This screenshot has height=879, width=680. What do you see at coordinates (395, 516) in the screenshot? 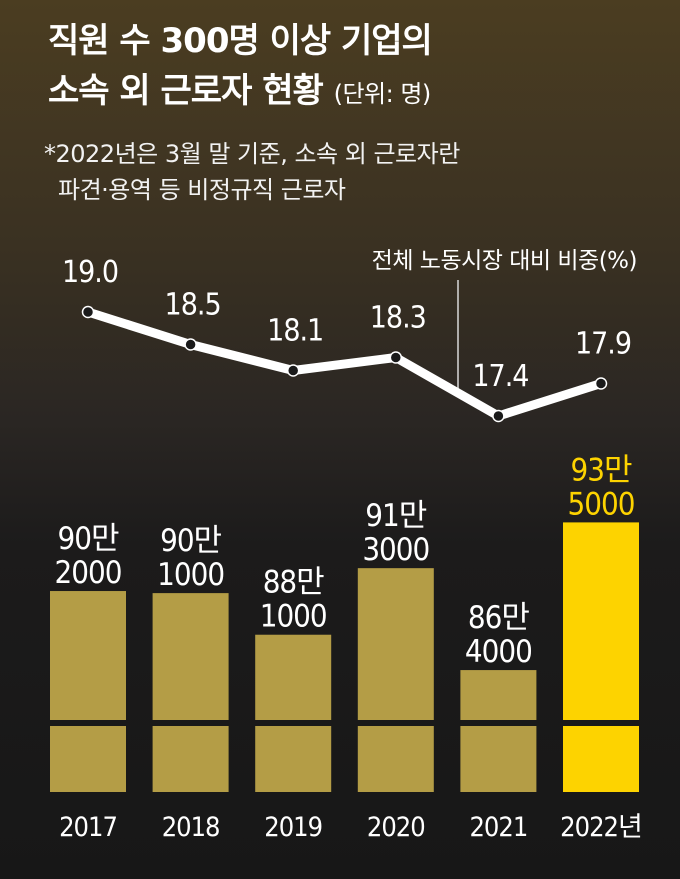
I see `bar-value-label-line1: 91만` at bounding box center [395, 516].